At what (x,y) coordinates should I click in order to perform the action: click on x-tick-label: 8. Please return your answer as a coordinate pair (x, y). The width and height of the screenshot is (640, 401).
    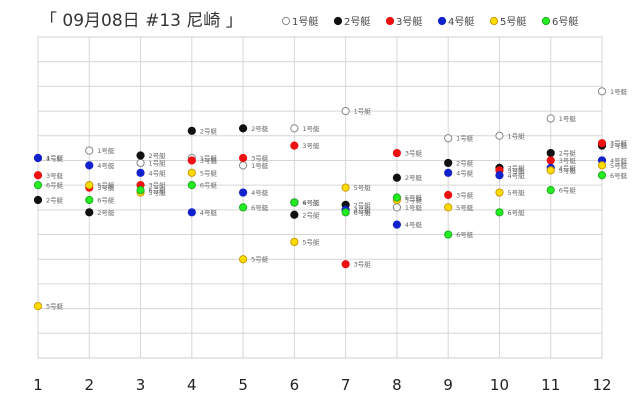
    Looking at the image, I should click on (397, 385).